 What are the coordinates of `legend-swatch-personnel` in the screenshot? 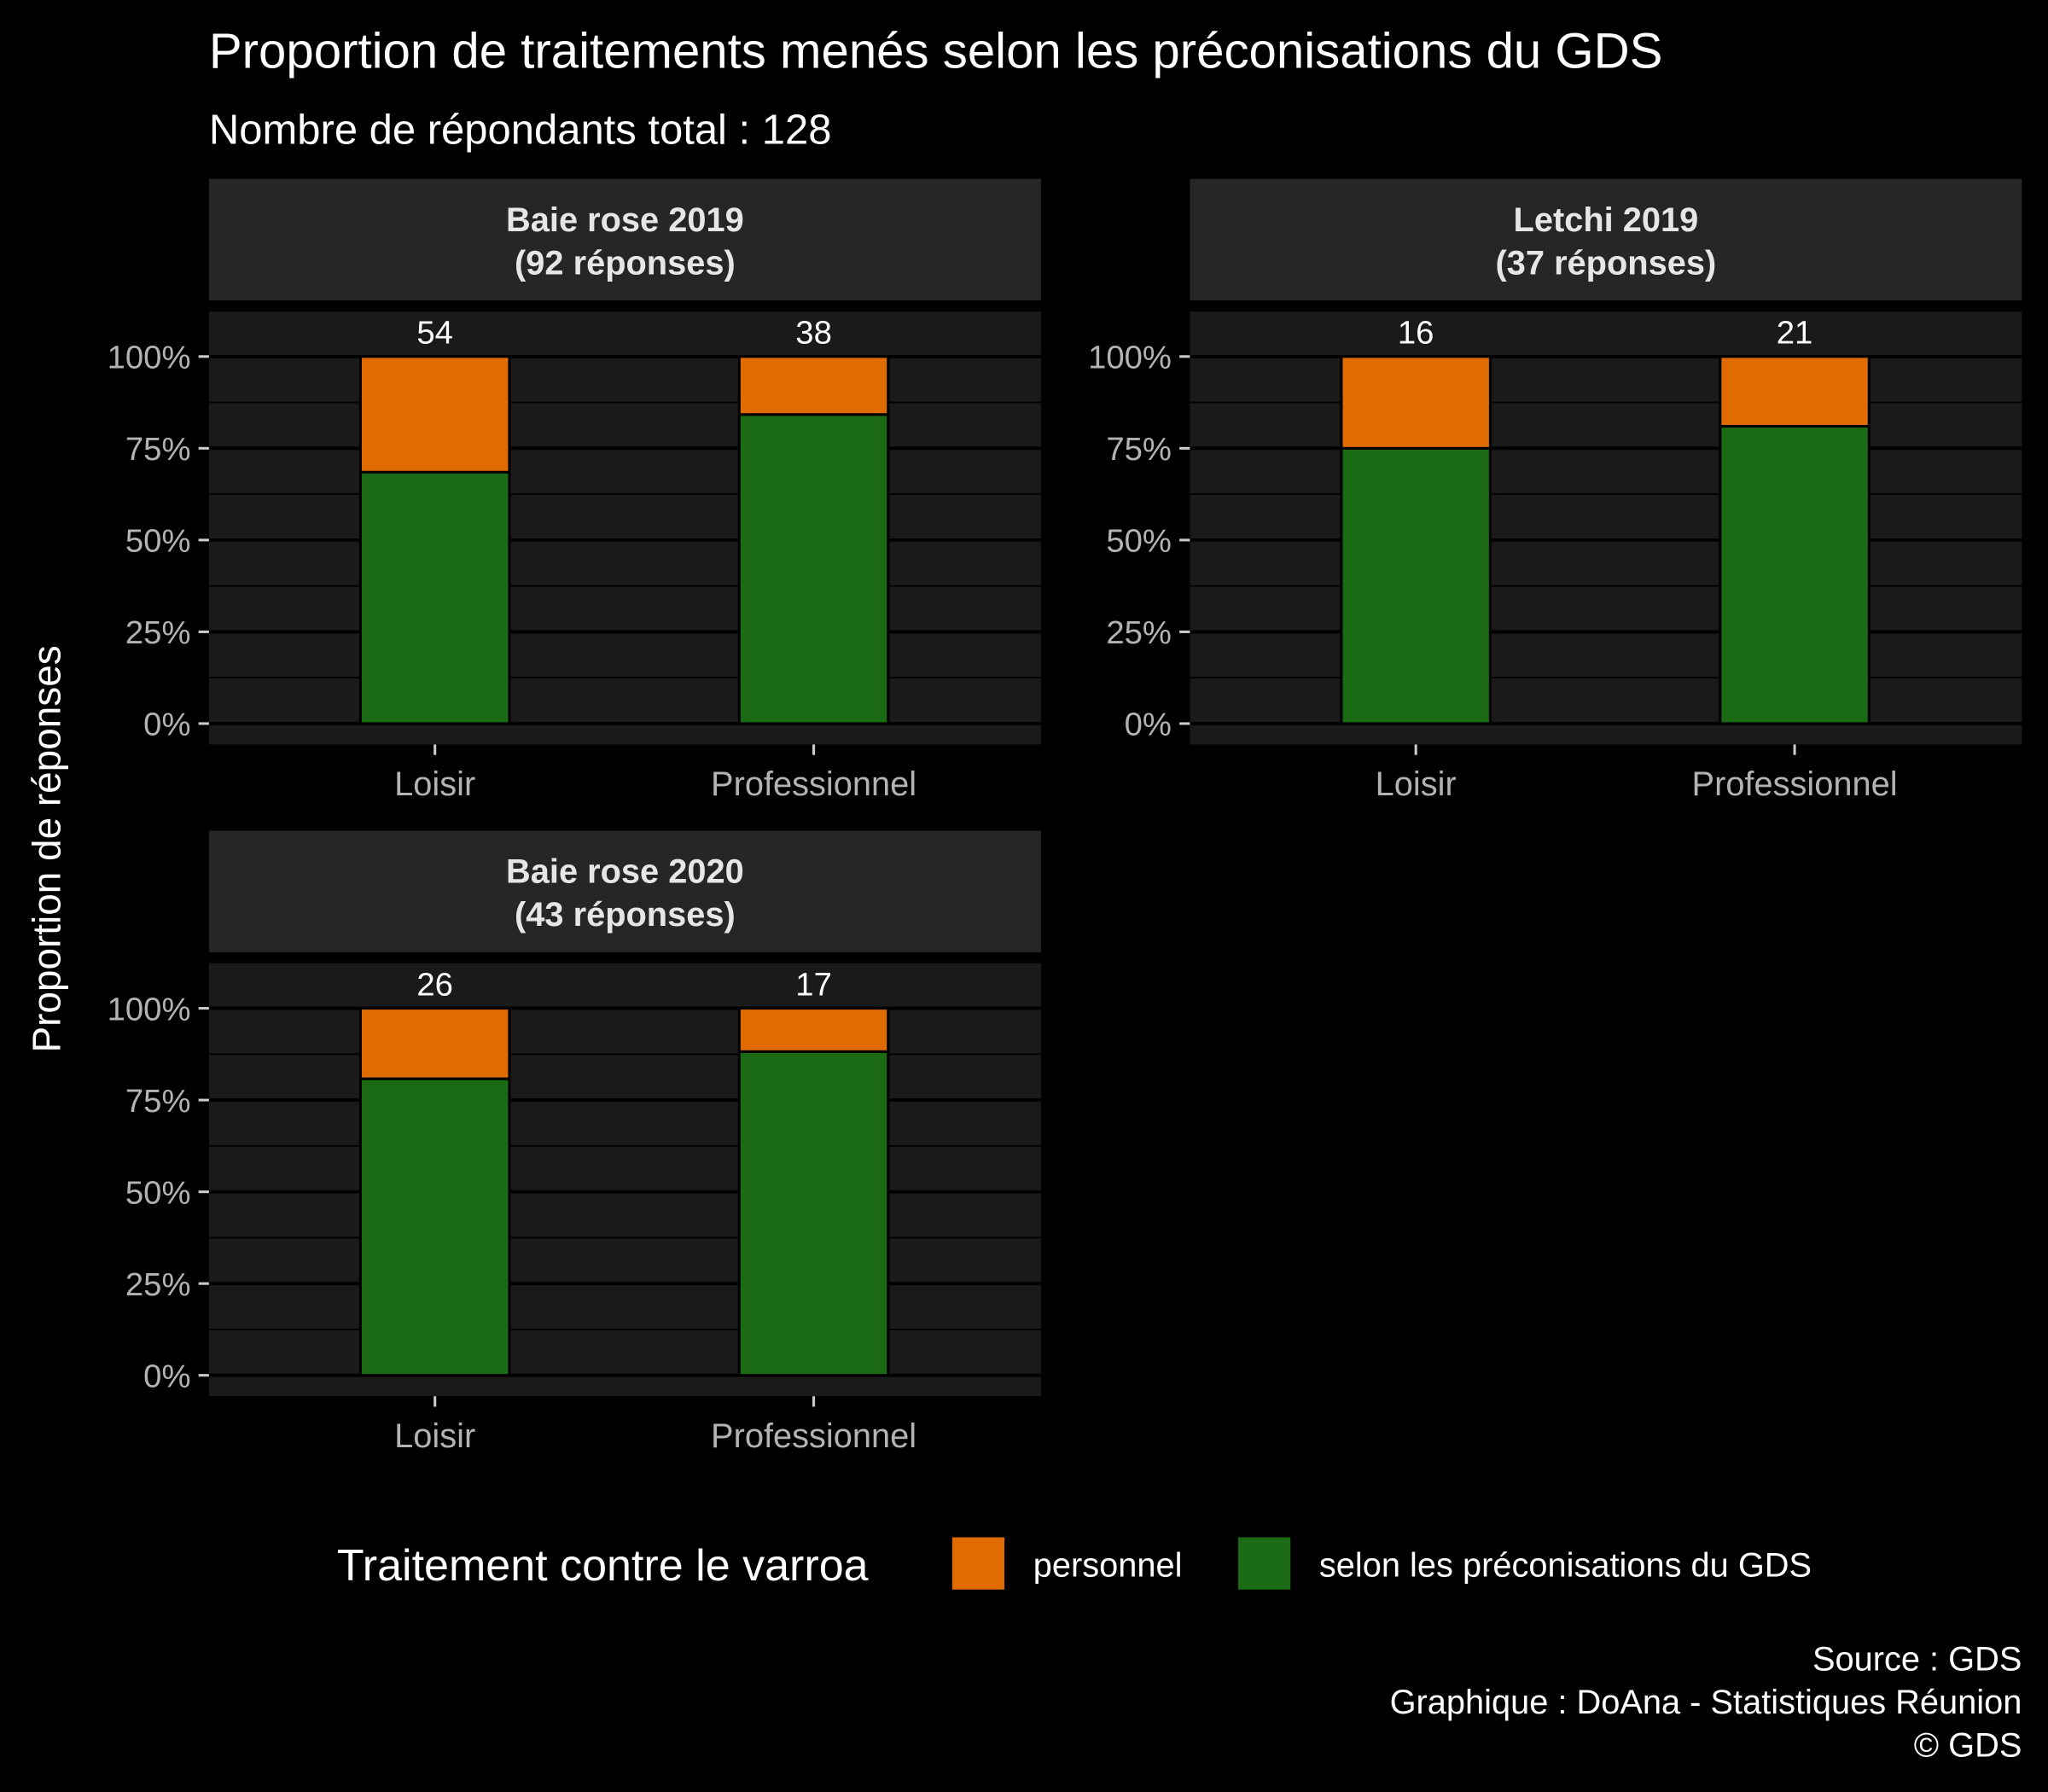 It's located at (978, 1563).